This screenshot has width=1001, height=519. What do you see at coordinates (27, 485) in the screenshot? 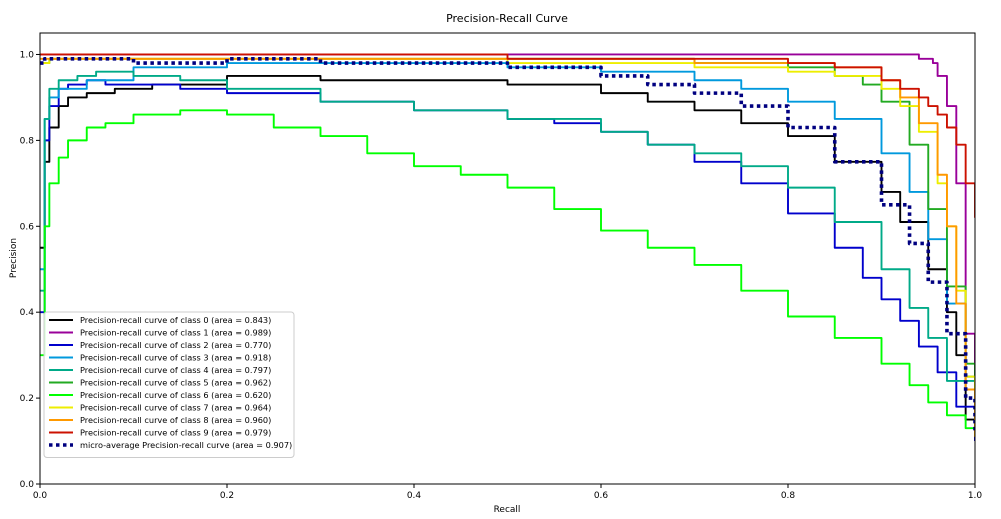
I see `y-tick-label-0: 0.0` at bounding box center [27, 485].